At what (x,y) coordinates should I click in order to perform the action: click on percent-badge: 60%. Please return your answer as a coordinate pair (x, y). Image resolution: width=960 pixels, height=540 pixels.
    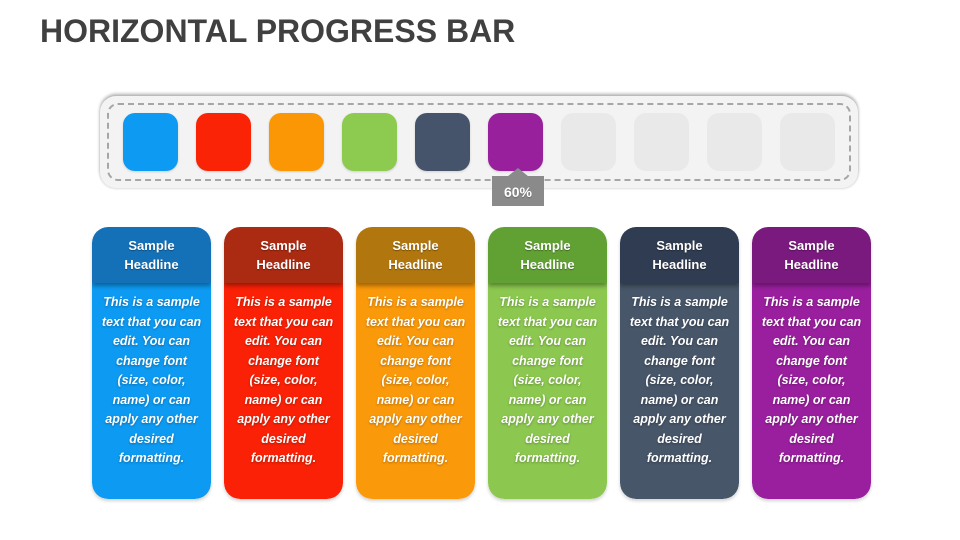
    Looking at the image, I should click on (518, 187).